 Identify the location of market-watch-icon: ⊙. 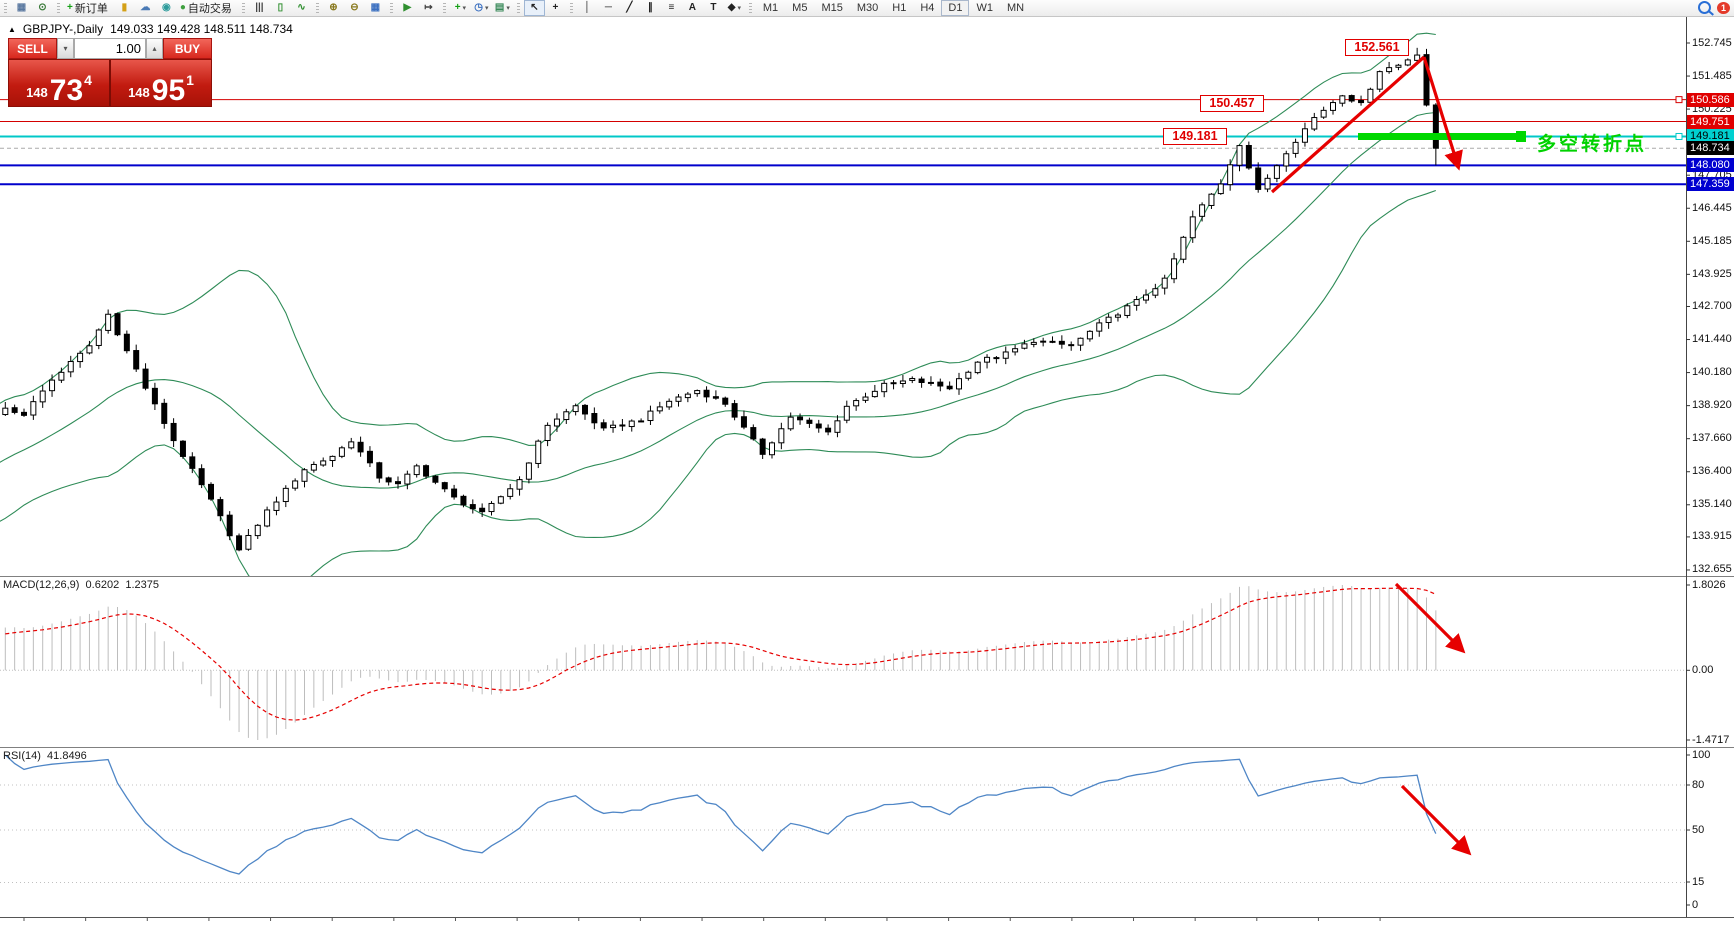
(42, 8).